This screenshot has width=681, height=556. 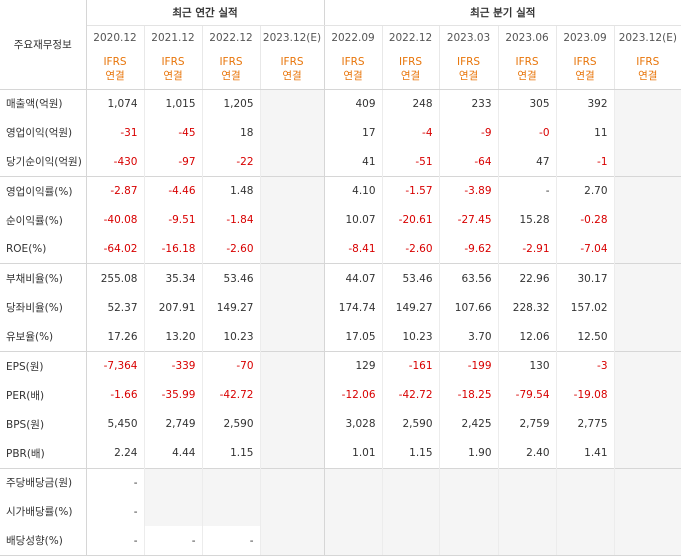 What do you see at coordinates (527, 337) in the screenshot?
I see `value-cell: 12.06` at bounding box center [527, 337].